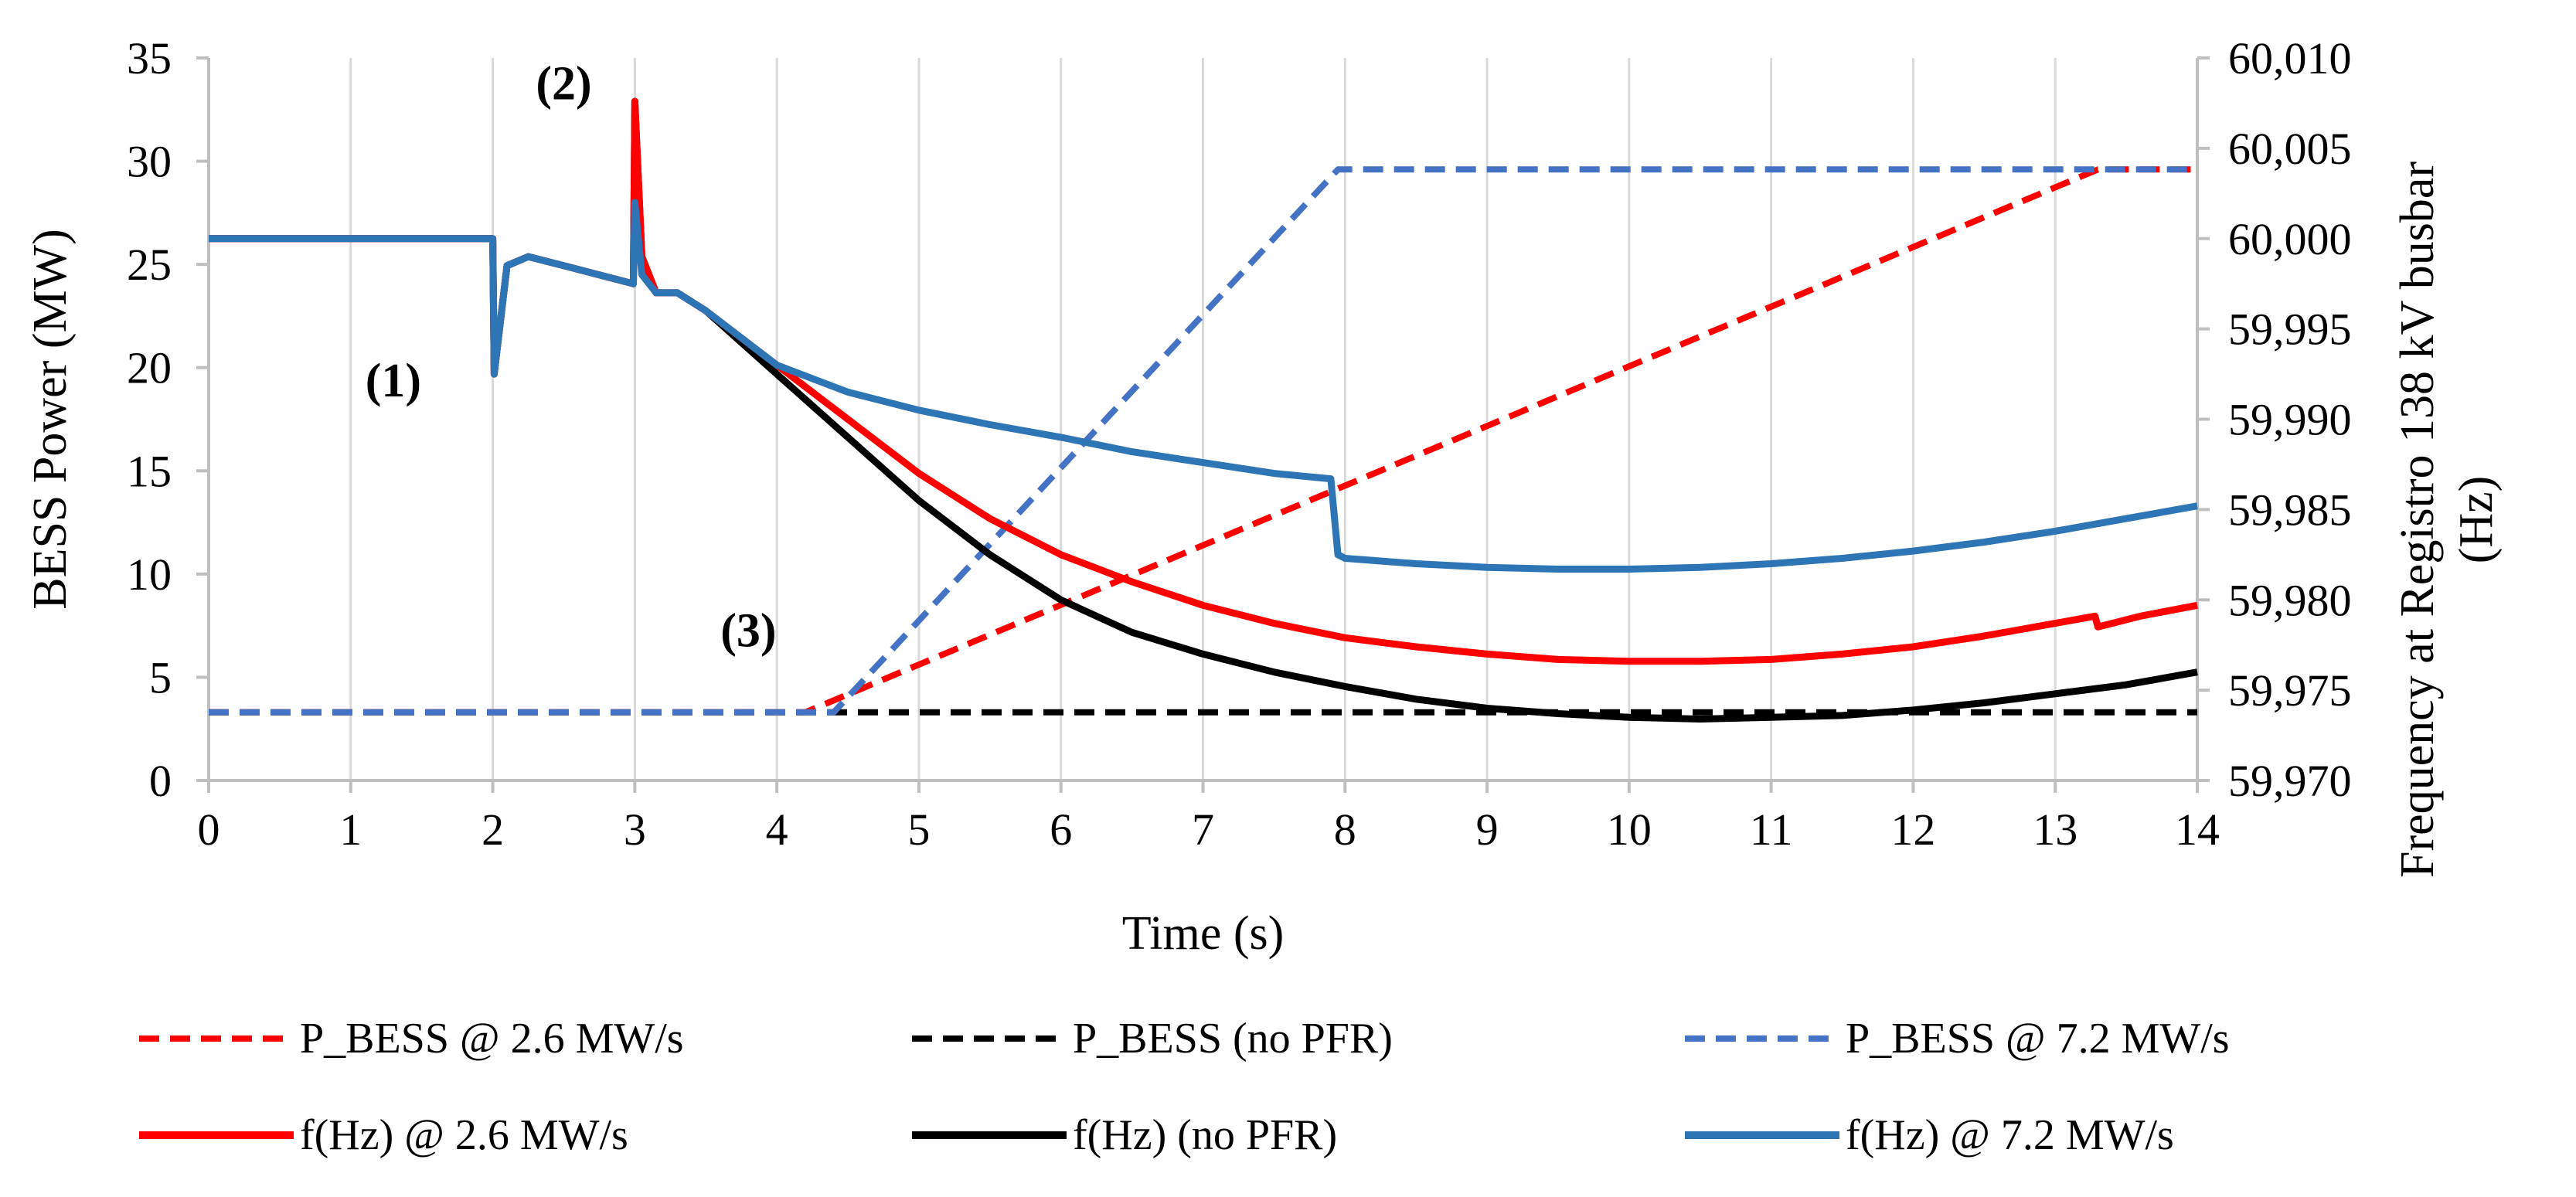 The width and height of the screenshot is (2576, 1197). Describe the element at coordinates (51, 419) in the screenshot. I see `y-axis-title: BESS Power (MW)` at that location.